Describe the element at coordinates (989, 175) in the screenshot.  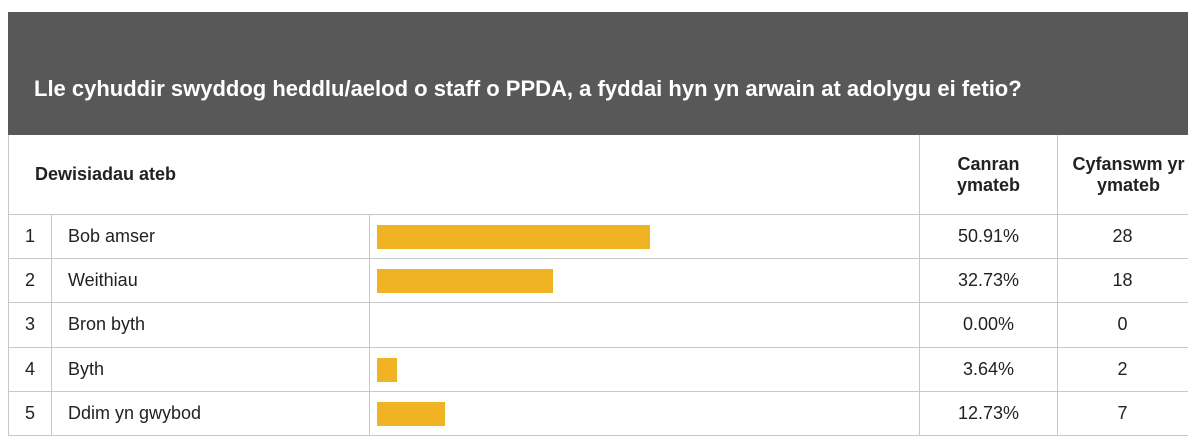
I see `column-header: Canran ymateb` at that location.